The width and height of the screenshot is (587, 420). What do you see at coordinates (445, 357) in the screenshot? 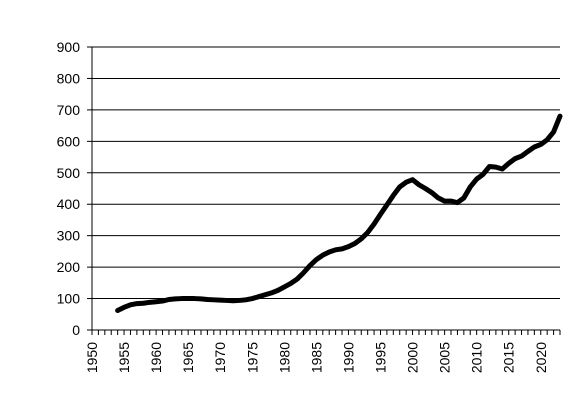
I see `x-tick-label-2005: 2005` at bounding box center [445, 357].